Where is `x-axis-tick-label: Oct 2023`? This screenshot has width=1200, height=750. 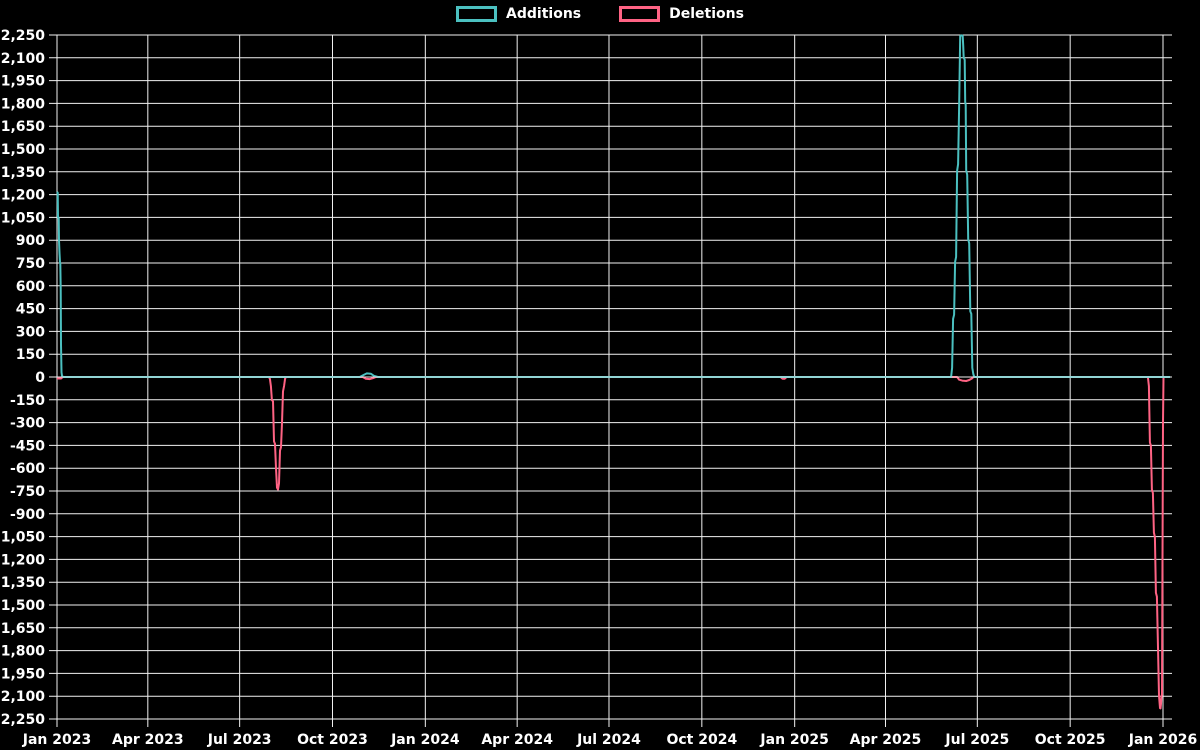 x-axis-tick-label: Oct 2023 is located at coordinates (332, 740).